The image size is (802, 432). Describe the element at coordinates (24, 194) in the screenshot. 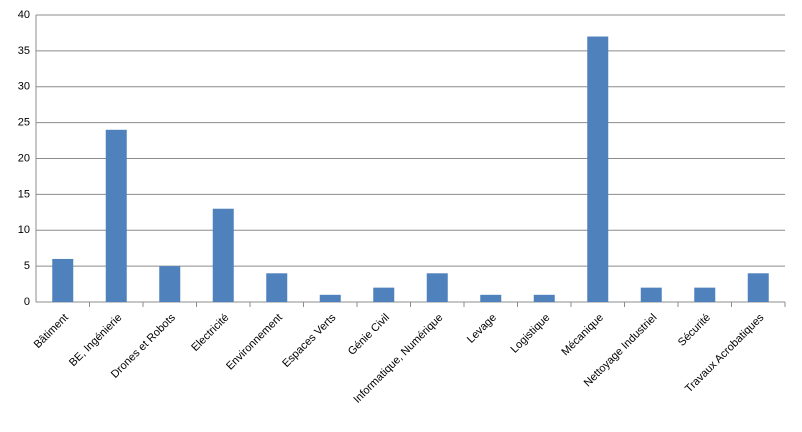

I see `y-tick-label: 15` at that location.